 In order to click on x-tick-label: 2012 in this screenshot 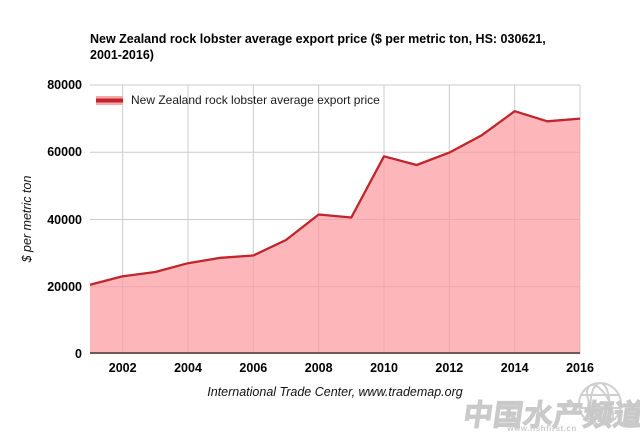, I will do `click(449, 368)`.